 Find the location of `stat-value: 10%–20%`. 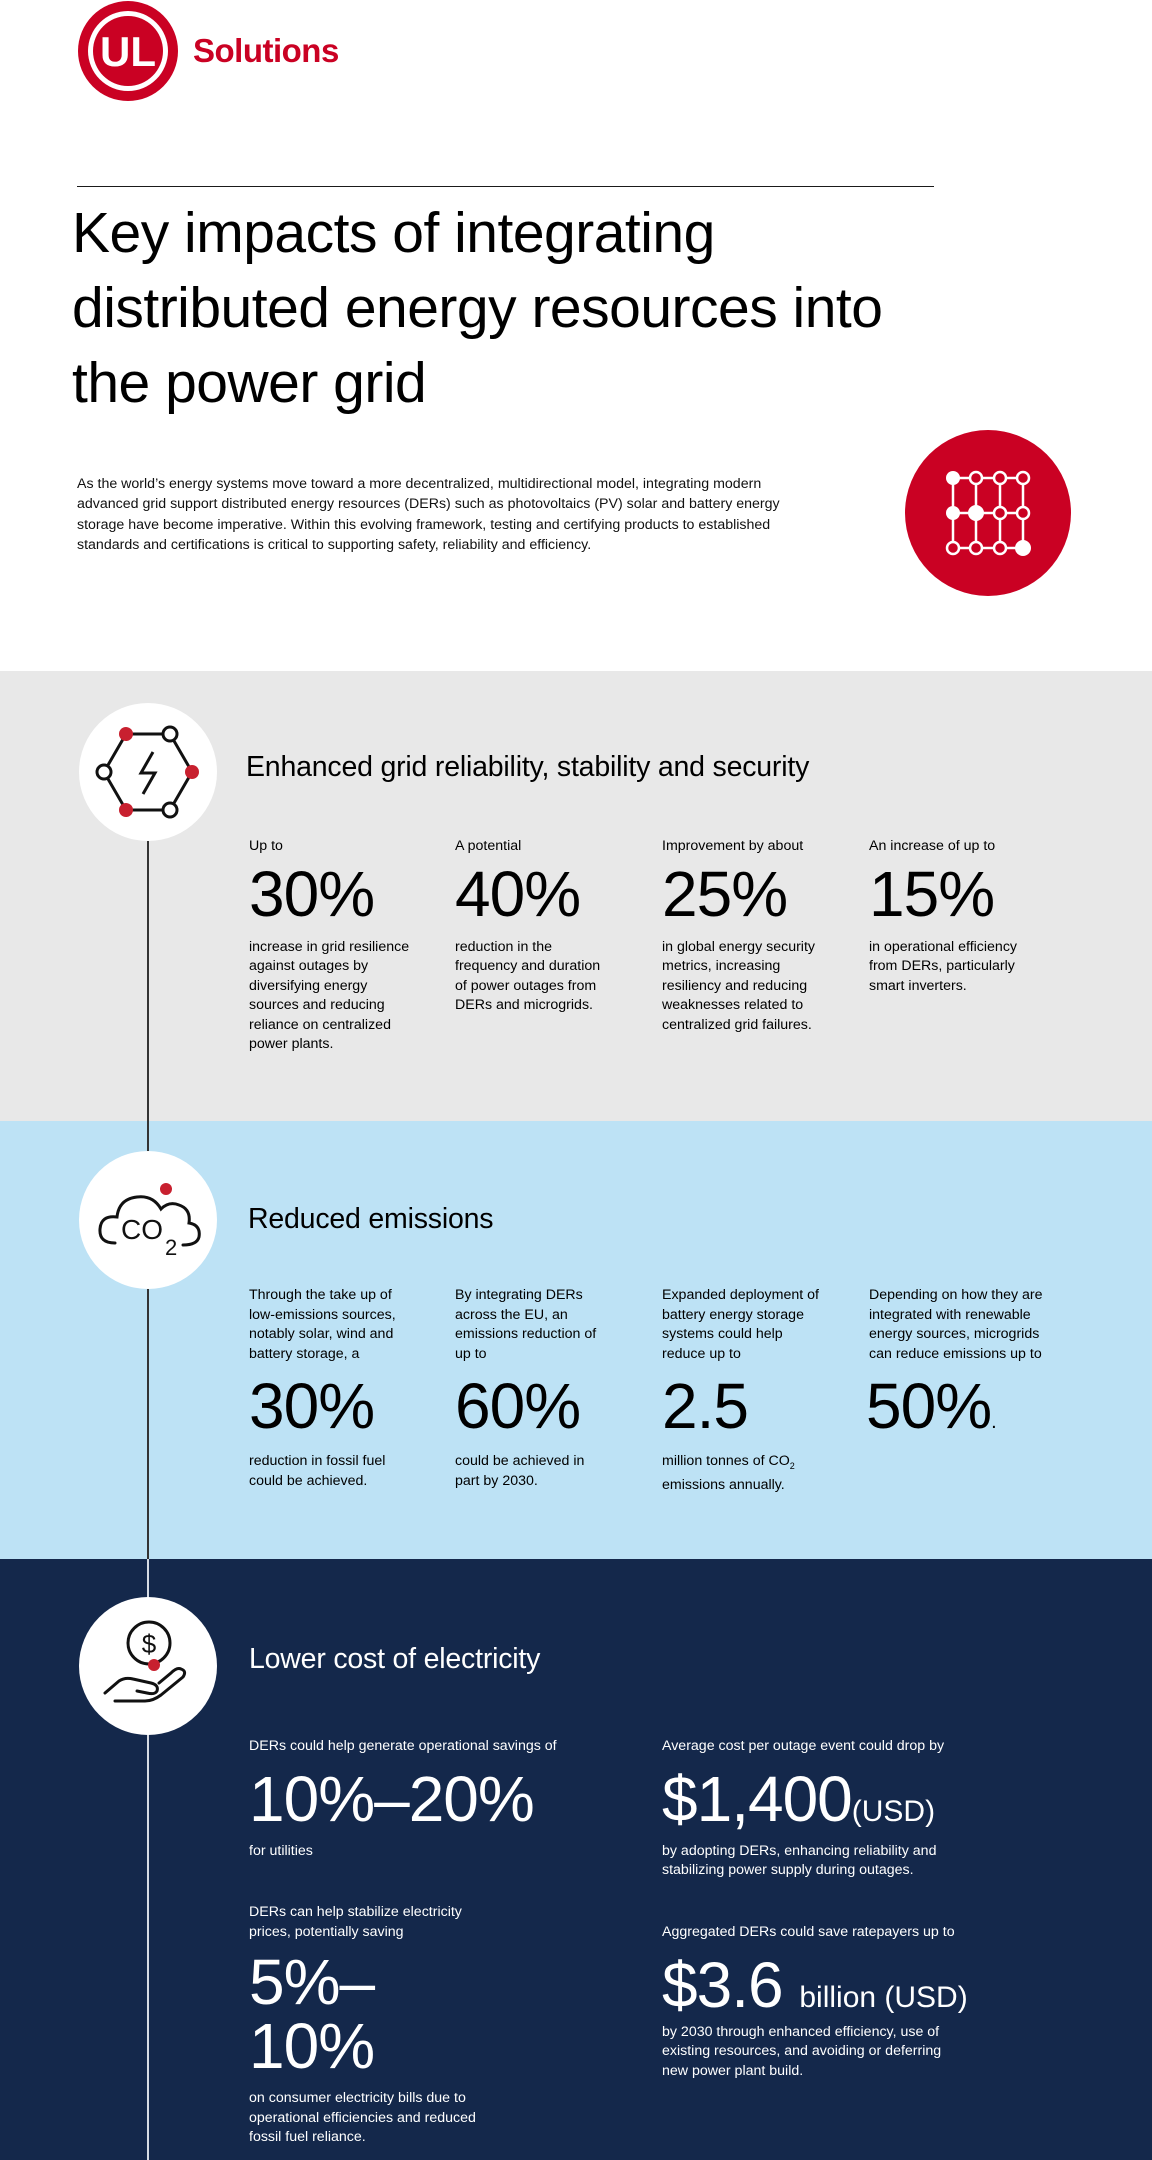

stat-value: 10%–20% is located at coordinates (392, 1798).